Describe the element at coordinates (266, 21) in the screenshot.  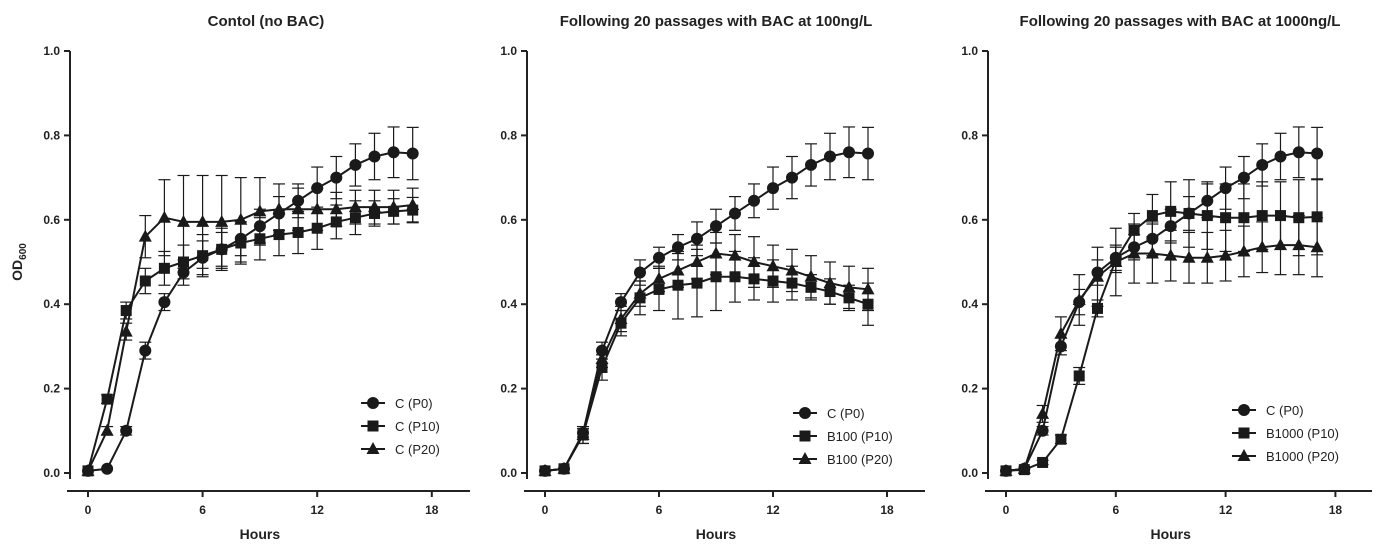
I see `chart-title: Contol (no BAC)` at that location.